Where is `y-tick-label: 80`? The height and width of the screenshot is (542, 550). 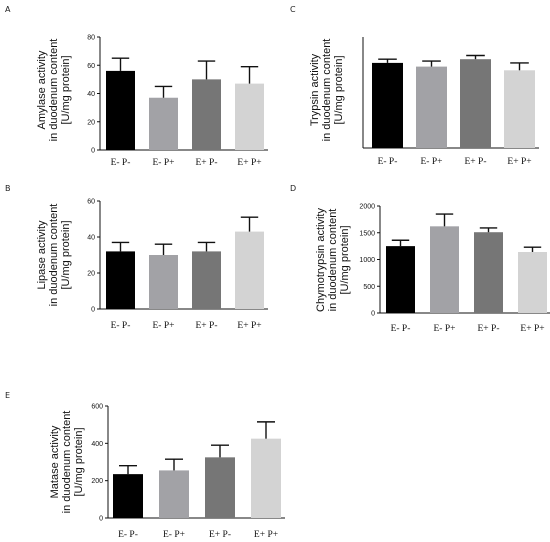
y-tick-label: 80 is located at coordinates (91, 38).